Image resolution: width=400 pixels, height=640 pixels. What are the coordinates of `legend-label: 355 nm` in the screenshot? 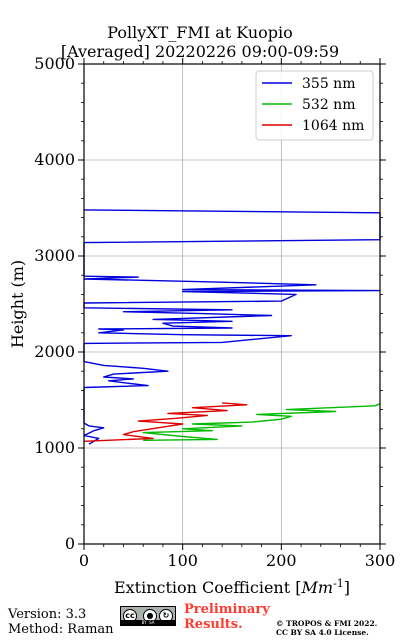 It's located at (328, 84).